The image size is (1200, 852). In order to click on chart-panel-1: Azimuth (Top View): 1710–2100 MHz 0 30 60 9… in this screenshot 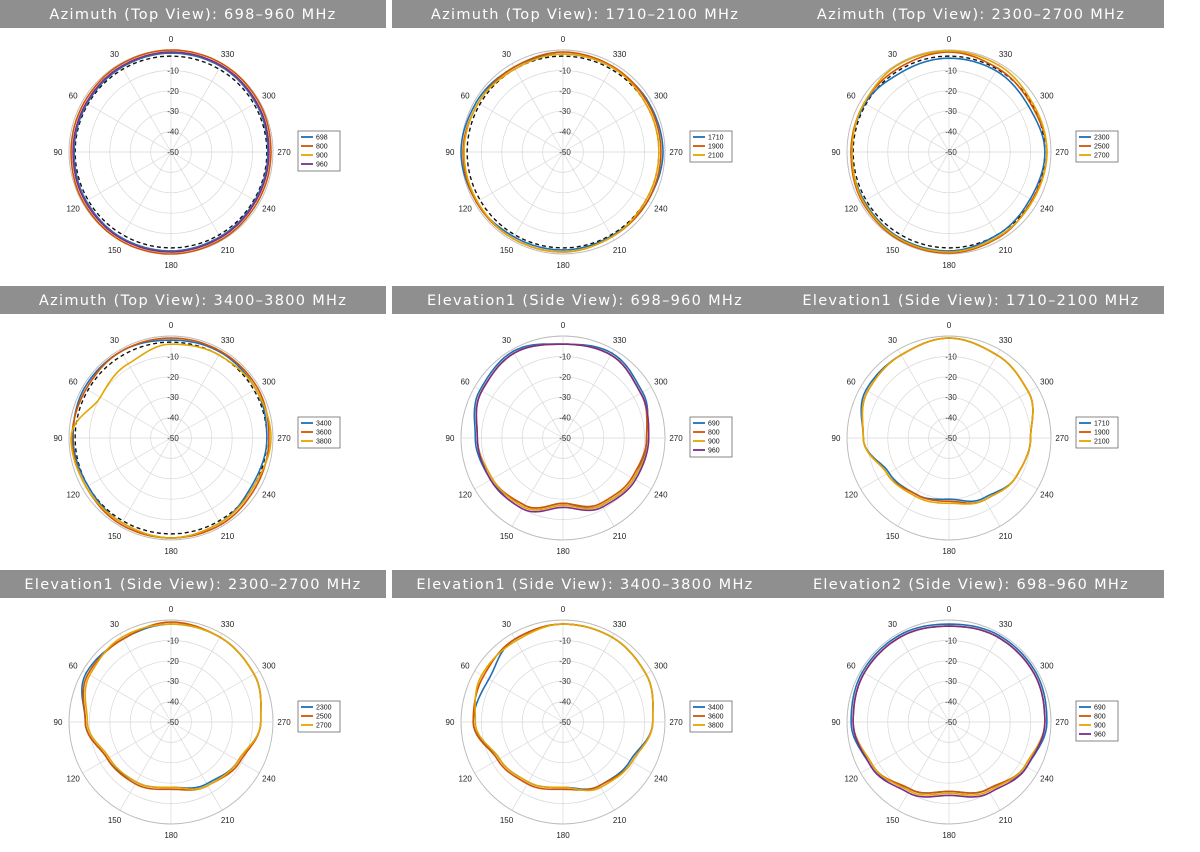, I will do `click(585, 141)`.